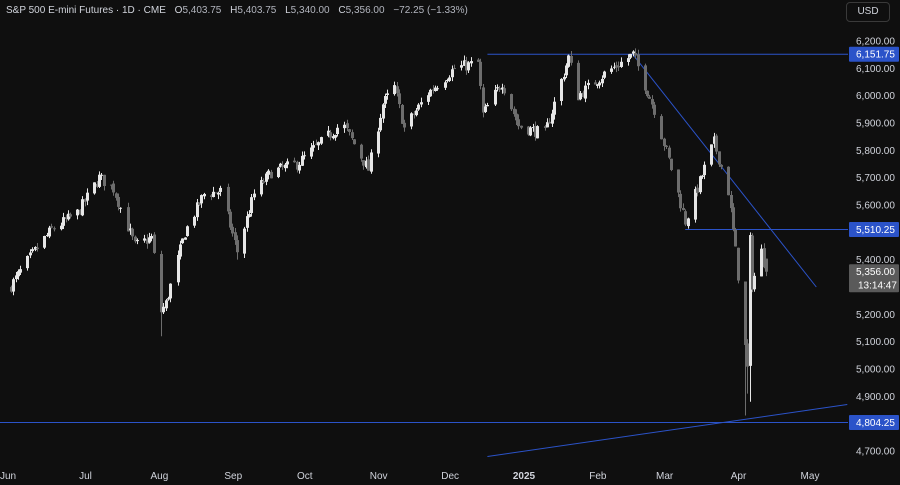 The height and width of the screenshot is (485, 900). What do you see at coordinates (178, 10) in the screenshot?
I see `open-label: O` at bounding box center [178, 10].